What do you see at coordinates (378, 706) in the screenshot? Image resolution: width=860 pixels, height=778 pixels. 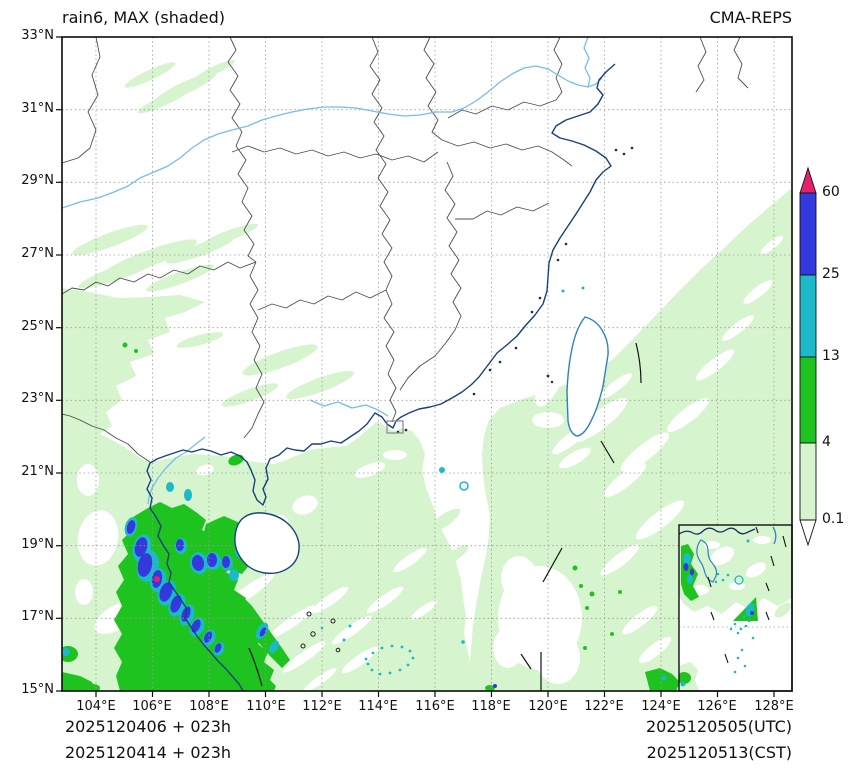 I see `lon-label-114: 114°E` at bounding box center [378, 706].